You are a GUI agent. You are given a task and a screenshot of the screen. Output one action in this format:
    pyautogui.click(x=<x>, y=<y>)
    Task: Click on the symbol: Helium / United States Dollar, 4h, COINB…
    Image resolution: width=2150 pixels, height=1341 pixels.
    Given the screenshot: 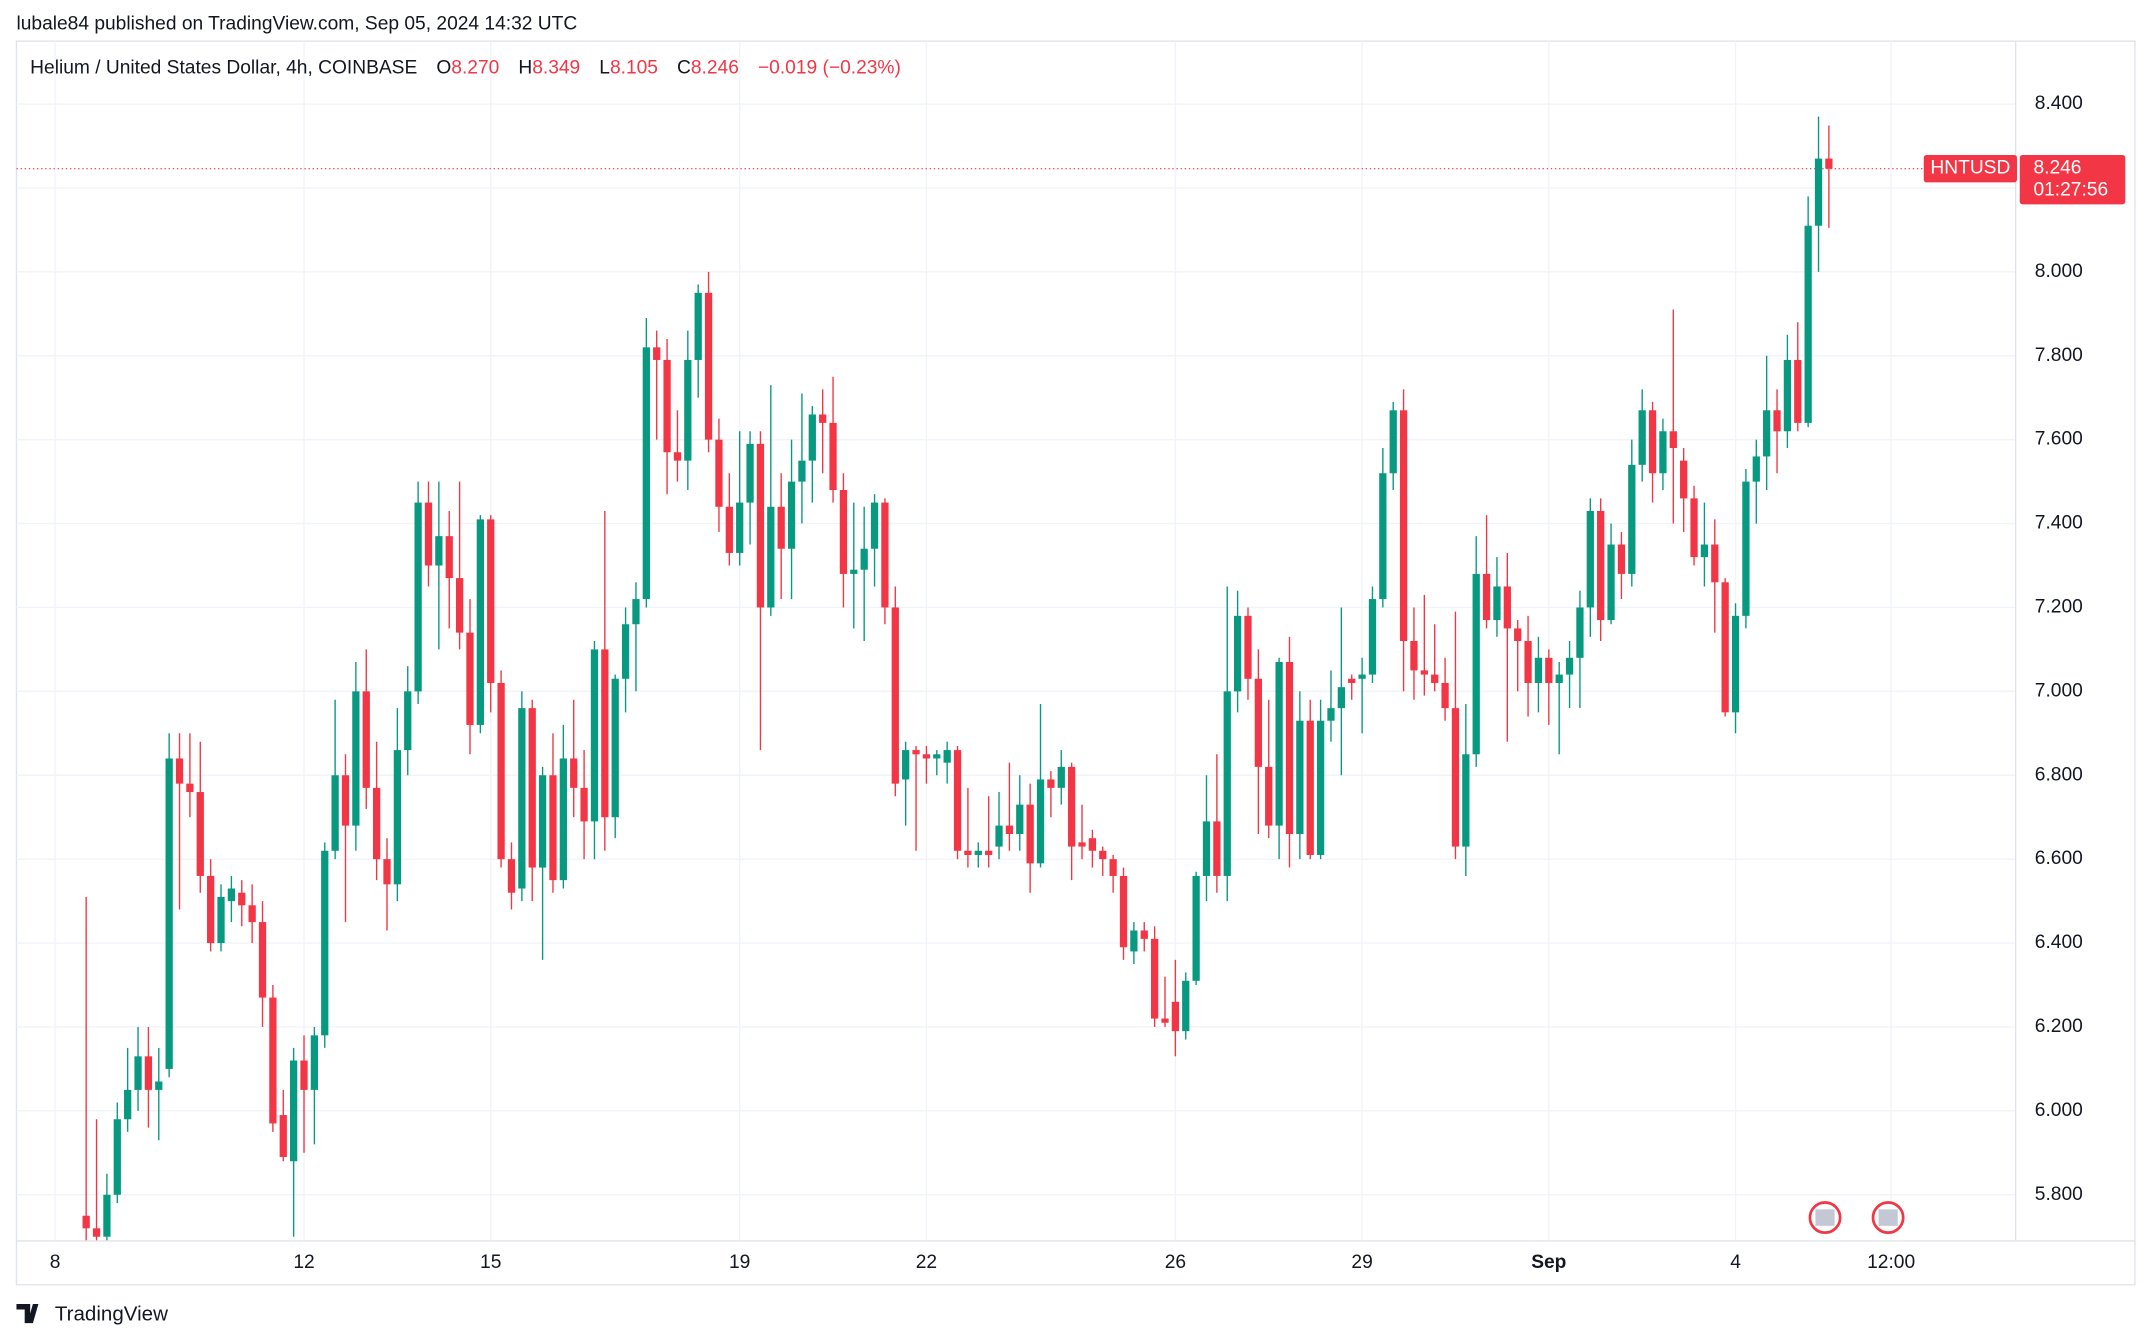 What is the action you would take?
    pyautogui.click(x=223, y=68)
    